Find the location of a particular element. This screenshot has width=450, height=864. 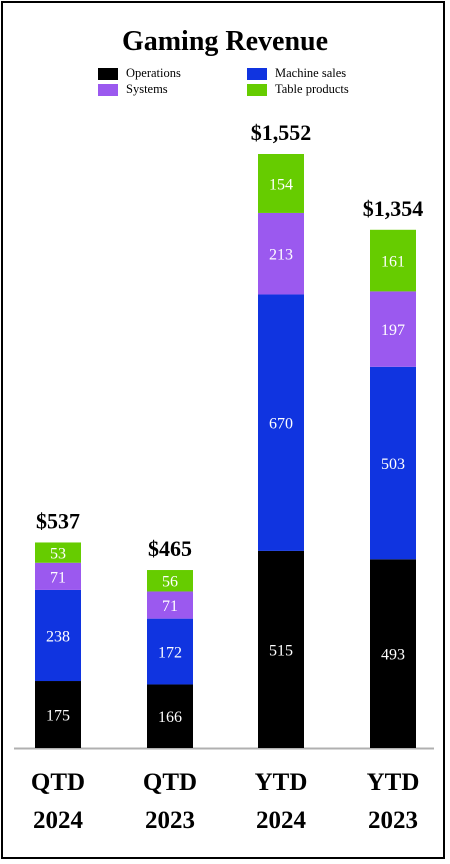

legend-item-systems: Systems is located at coordinates (133, 89).